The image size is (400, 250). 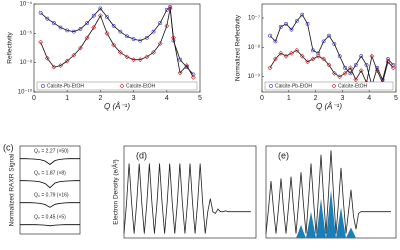 What do you see at coordinates (10, 48) in the screenshot?
I see `y-axis-label: Reflectivity` at bounding box center [10, 48].